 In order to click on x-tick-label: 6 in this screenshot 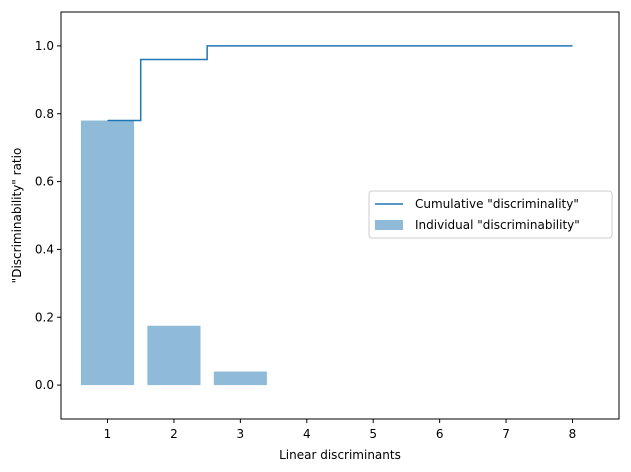, I will do `click(440, 434)`.